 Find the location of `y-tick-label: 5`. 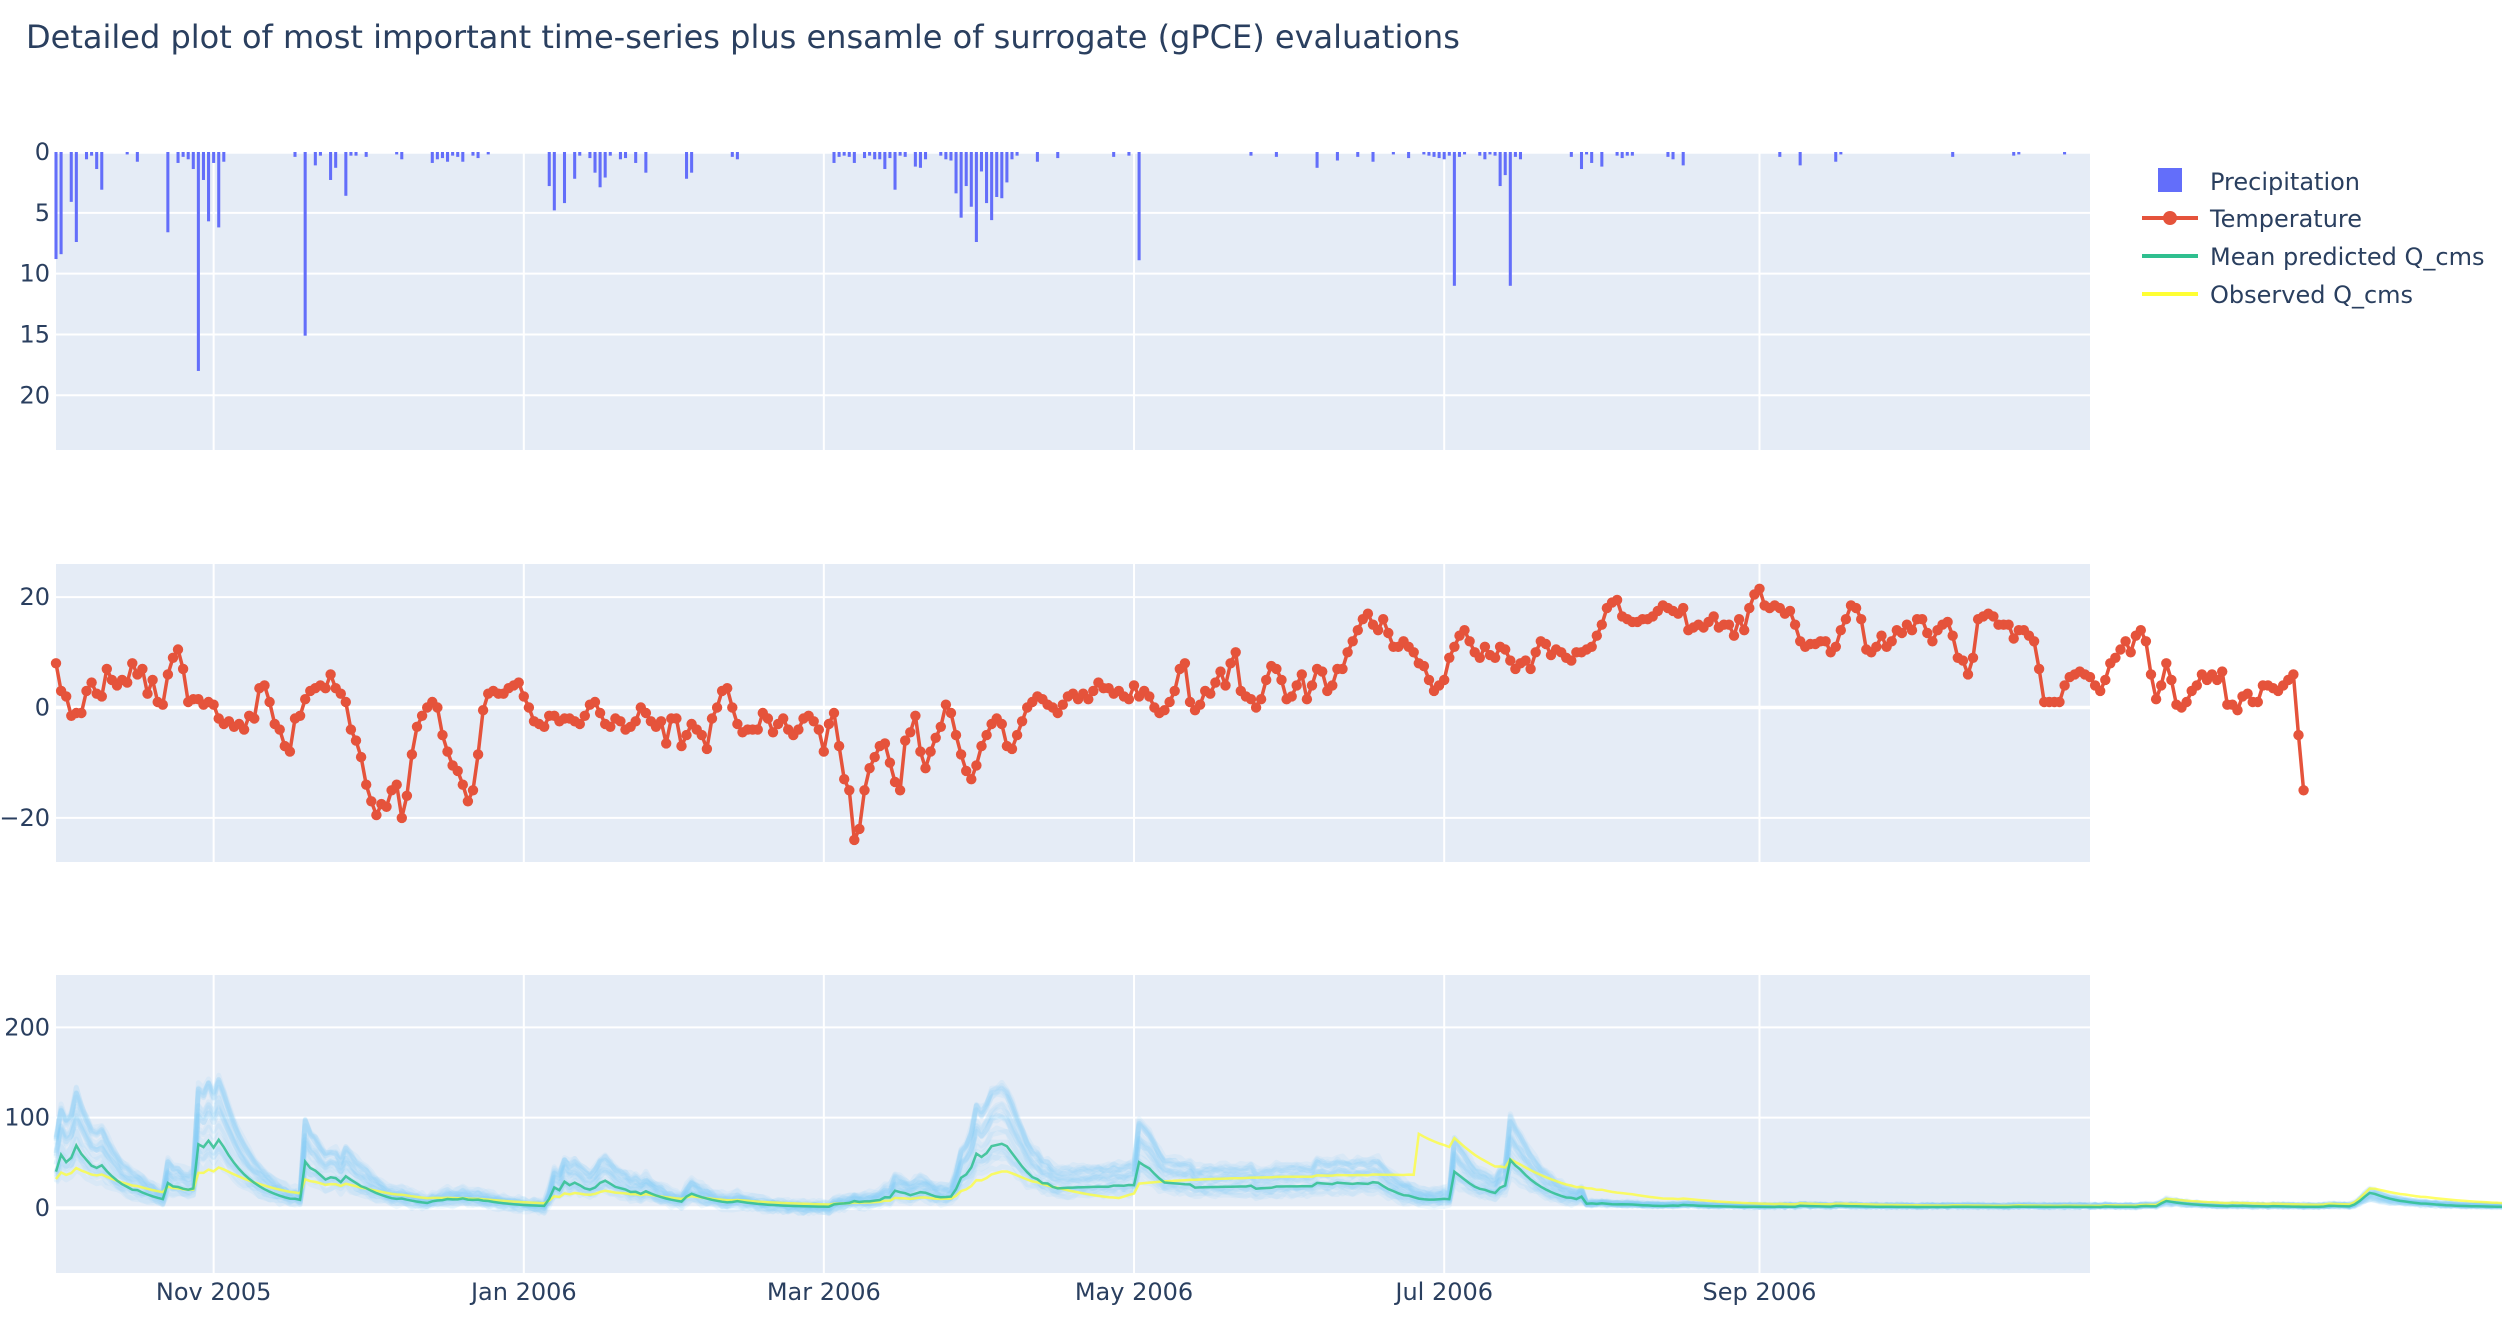

y-tick-label: 5 is located at coordinates (42, 213).